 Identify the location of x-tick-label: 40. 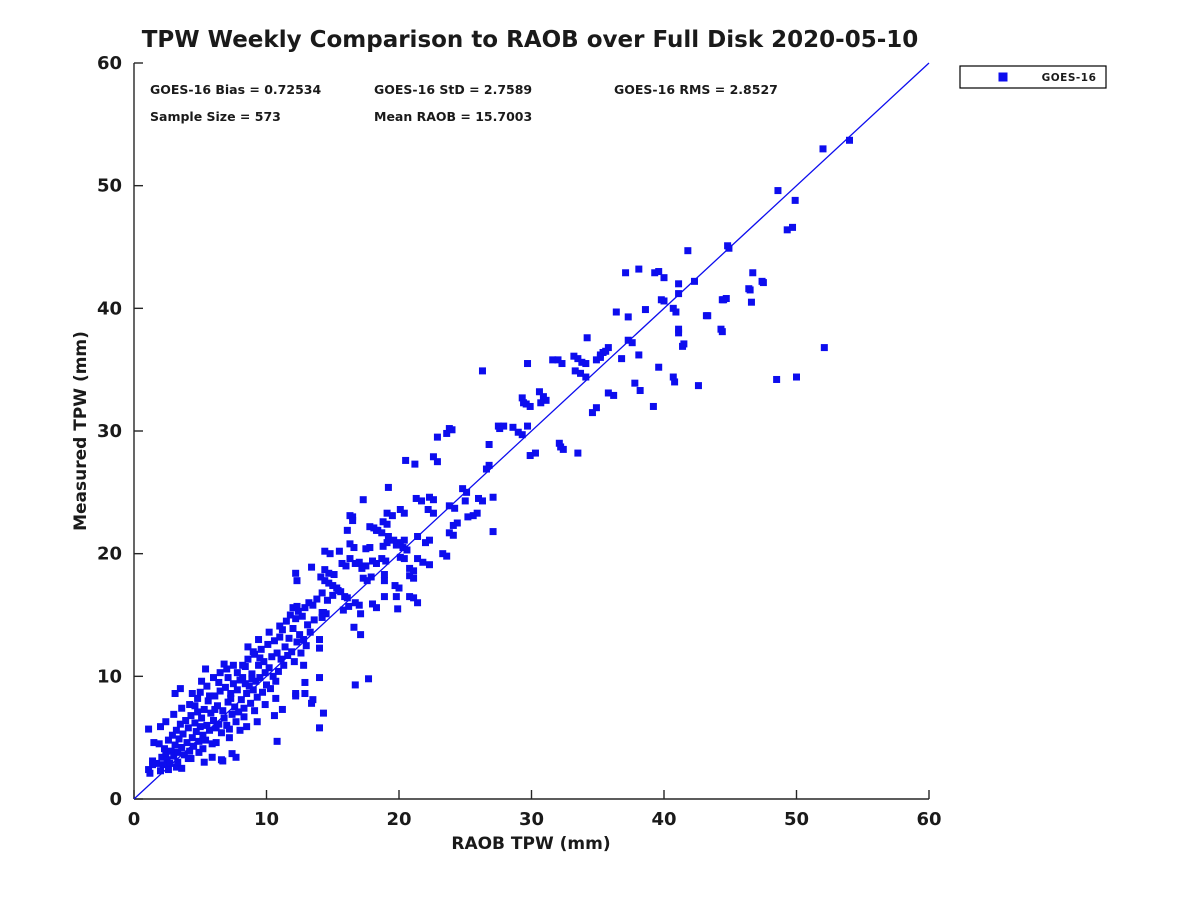
(663, 819).